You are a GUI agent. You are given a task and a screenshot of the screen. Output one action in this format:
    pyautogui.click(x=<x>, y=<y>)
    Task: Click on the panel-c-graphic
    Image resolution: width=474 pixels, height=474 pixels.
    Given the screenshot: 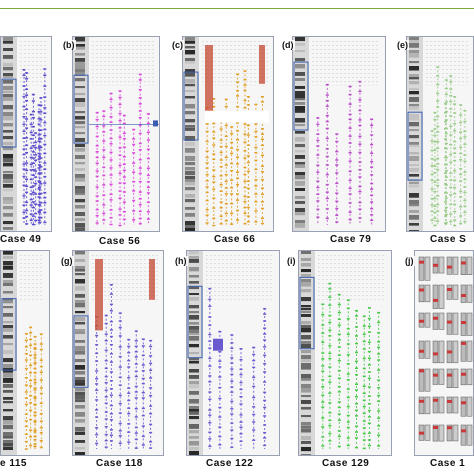 What is the action you would take?
    pyautogui.click(x=226, y=134)
    